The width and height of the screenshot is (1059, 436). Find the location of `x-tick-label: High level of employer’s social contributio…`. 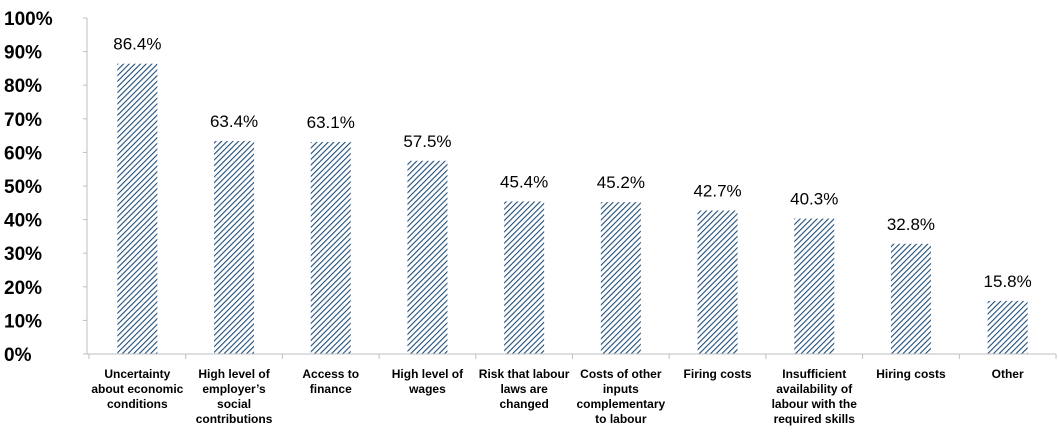

x-tick-label: High level of employer’s social contributio… is located at coordinates (234, 396).